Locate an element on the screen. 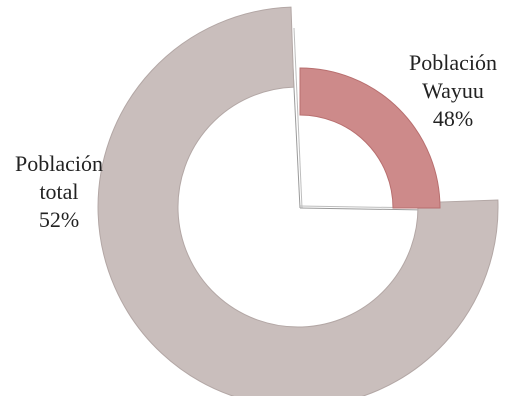 The width and height of the screenshot is (506, 396). label-total-line1: Población is located at coordinates (59, 163).